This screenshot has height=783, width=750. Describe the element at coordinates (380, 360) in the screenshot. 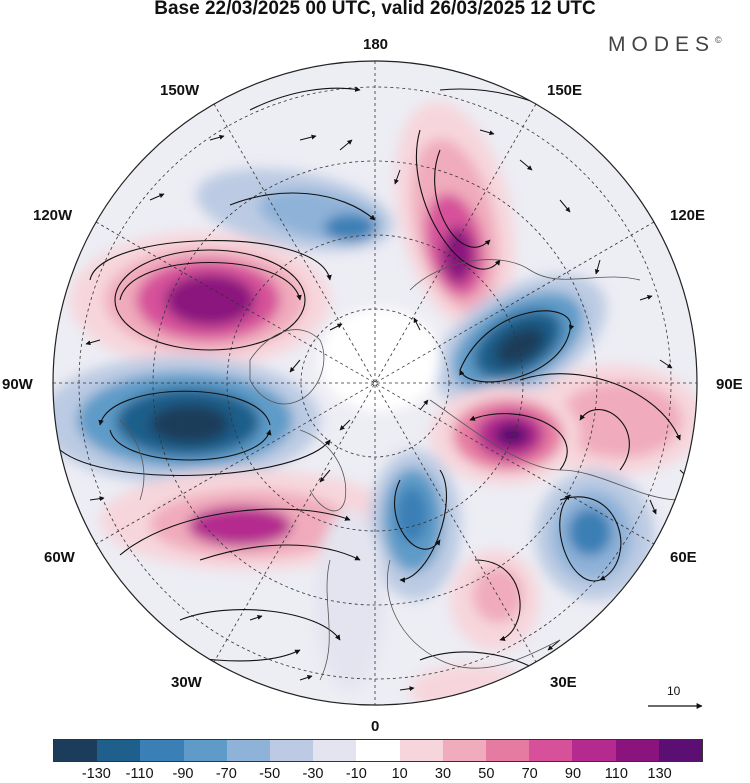

I see `polar-neutral-zone` at that location.